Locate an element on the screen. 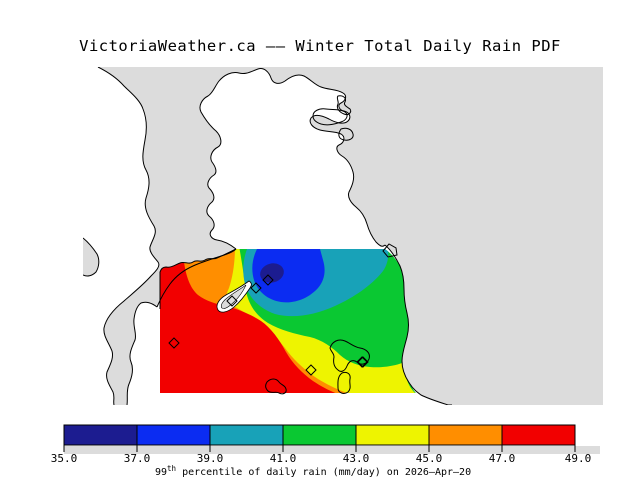  colorbar-tick-label: 39.0 is located at coordinates (210, 458).